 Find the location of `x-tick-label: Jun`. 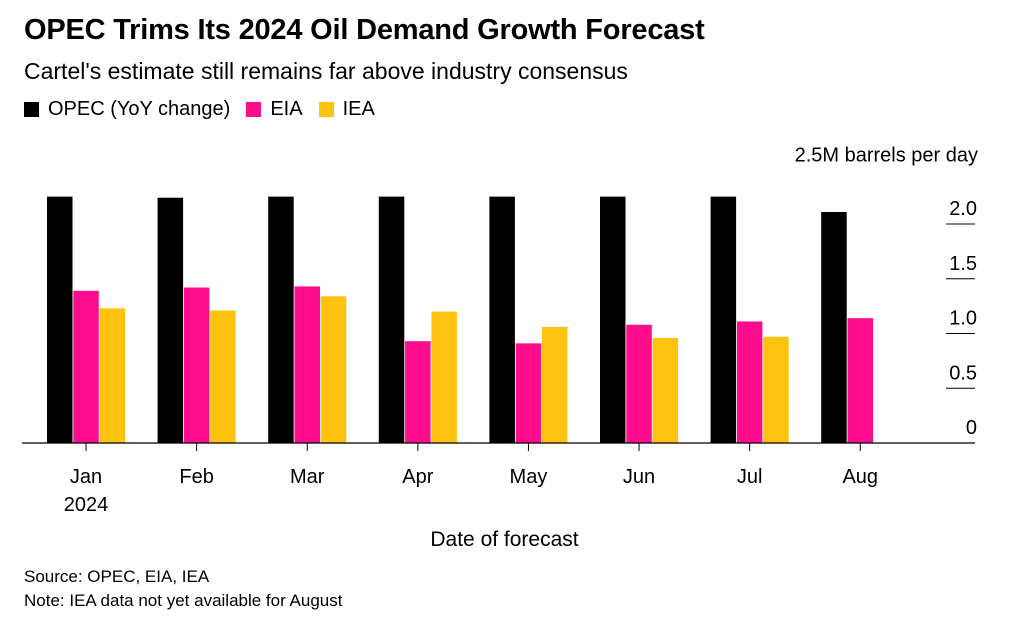

x-tick-label: Jun is located at coordinates (639, 477).